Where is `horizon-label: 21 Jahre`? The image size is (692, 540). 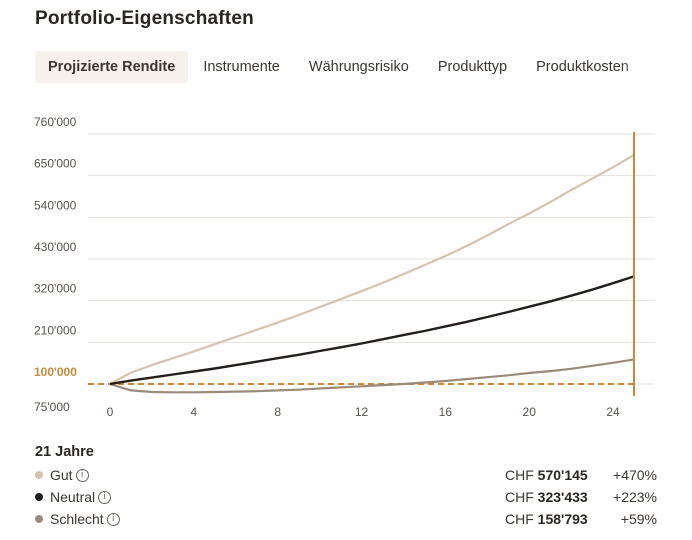
horizon-label: 21 Jahre is located at coordinates (64, 452).